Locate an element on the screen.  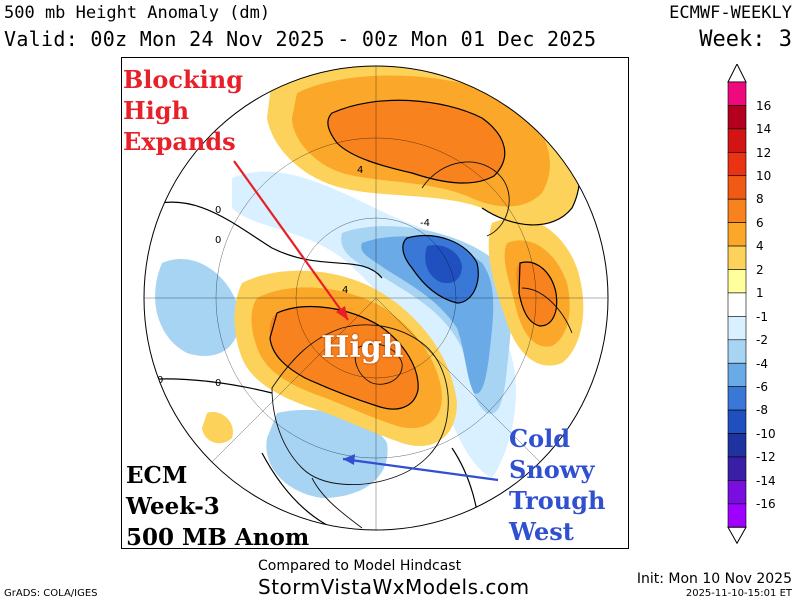
annotation-line: 500 MB Anom is located at coordinates (218, 537).